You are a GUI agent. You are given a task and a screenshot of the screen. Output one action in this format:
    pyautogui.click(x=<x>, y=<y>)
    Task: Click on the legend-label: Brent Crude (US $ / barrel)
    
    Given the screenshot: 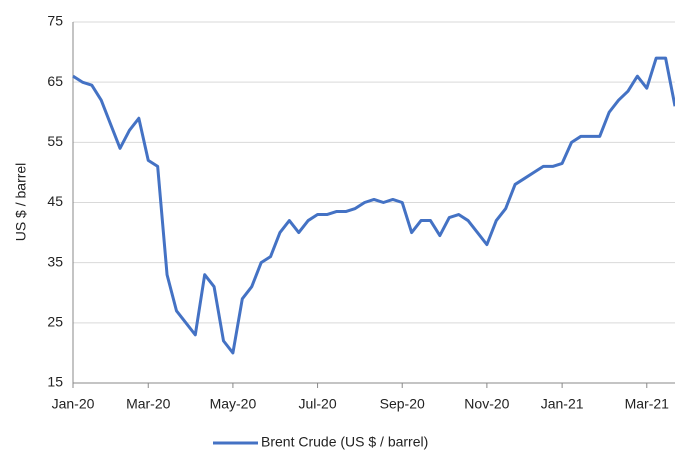 What is the action you would take?
    pyautogui.click(x=344, y=442)
    